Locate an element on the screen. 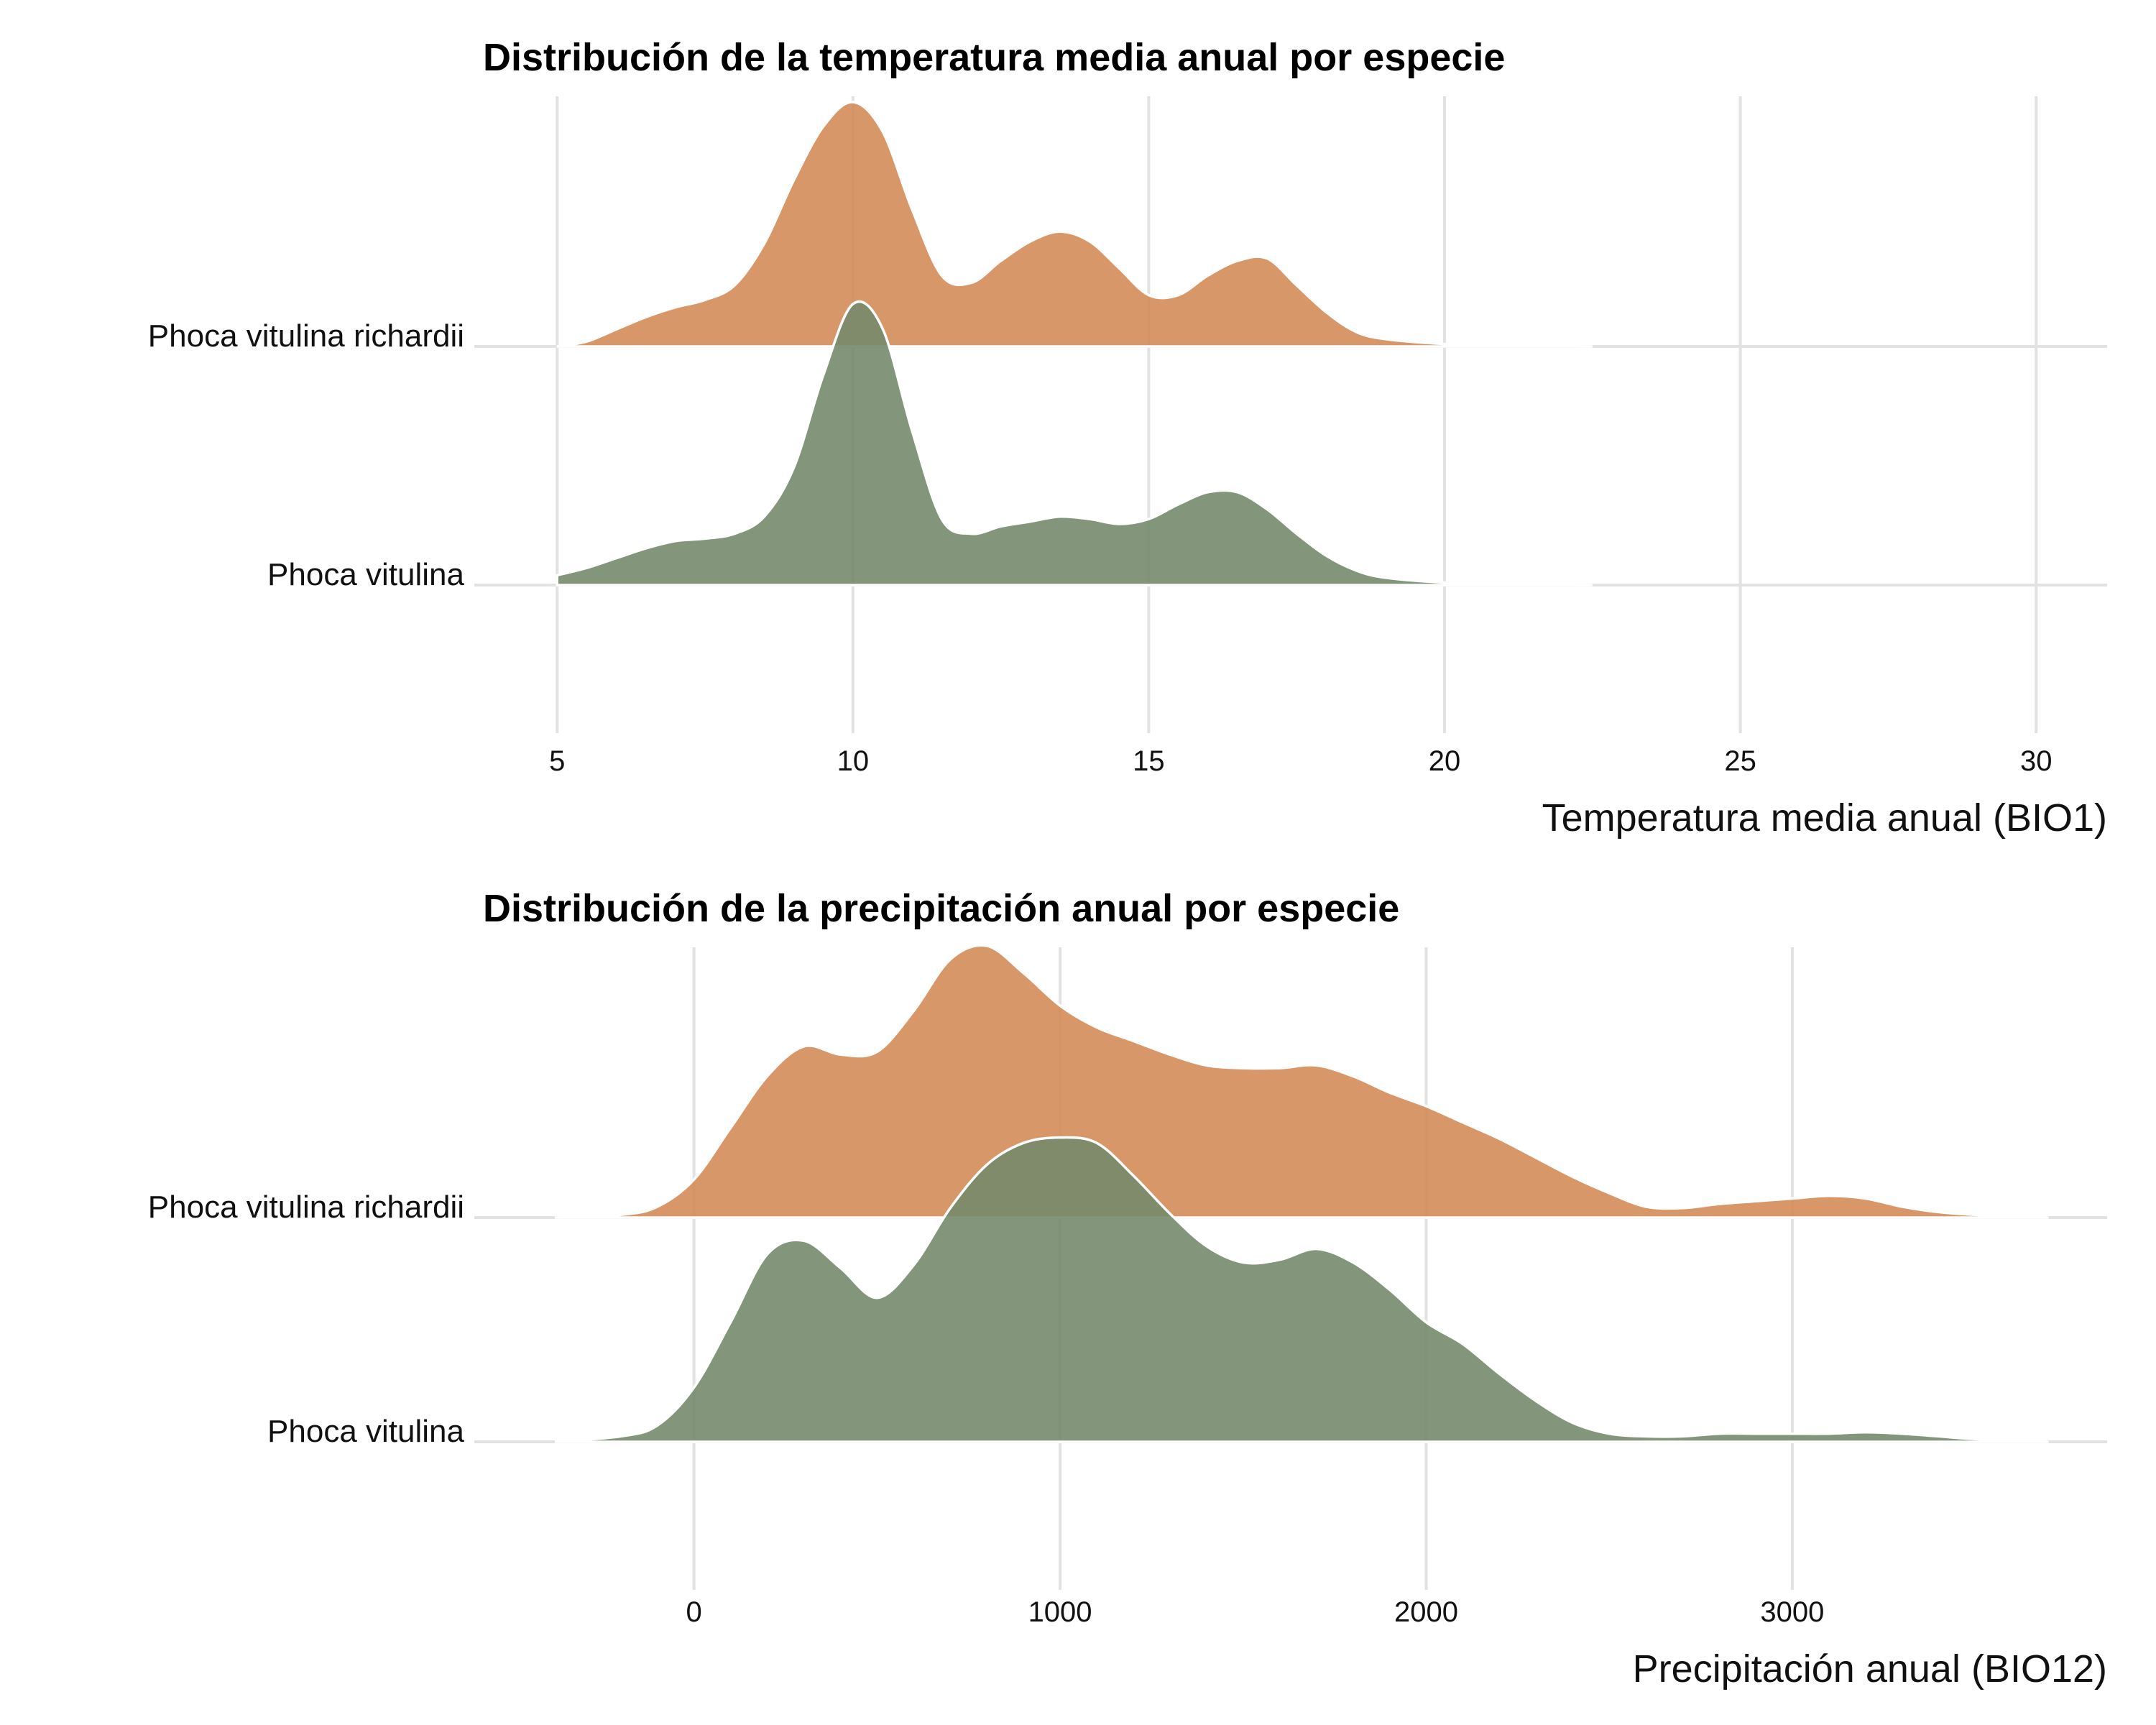  precipitation-x-tick-labels: 0 1000 2000 3000 is located at coordinates (1256, 1612).